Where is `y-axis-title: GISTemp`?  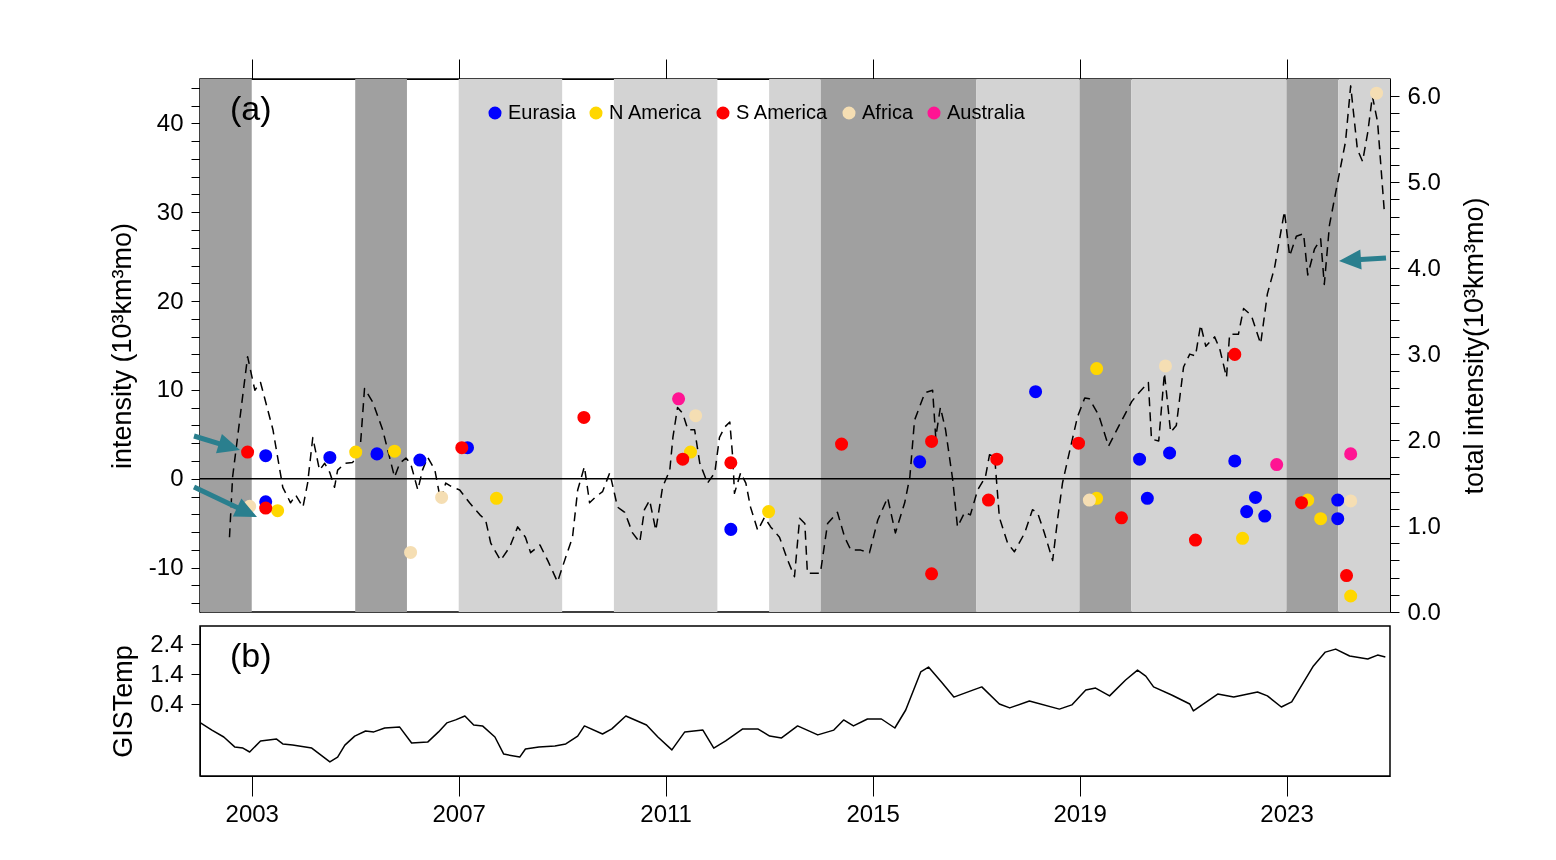
y-axis-title: GISTemp is located at coordinates (123, 701).